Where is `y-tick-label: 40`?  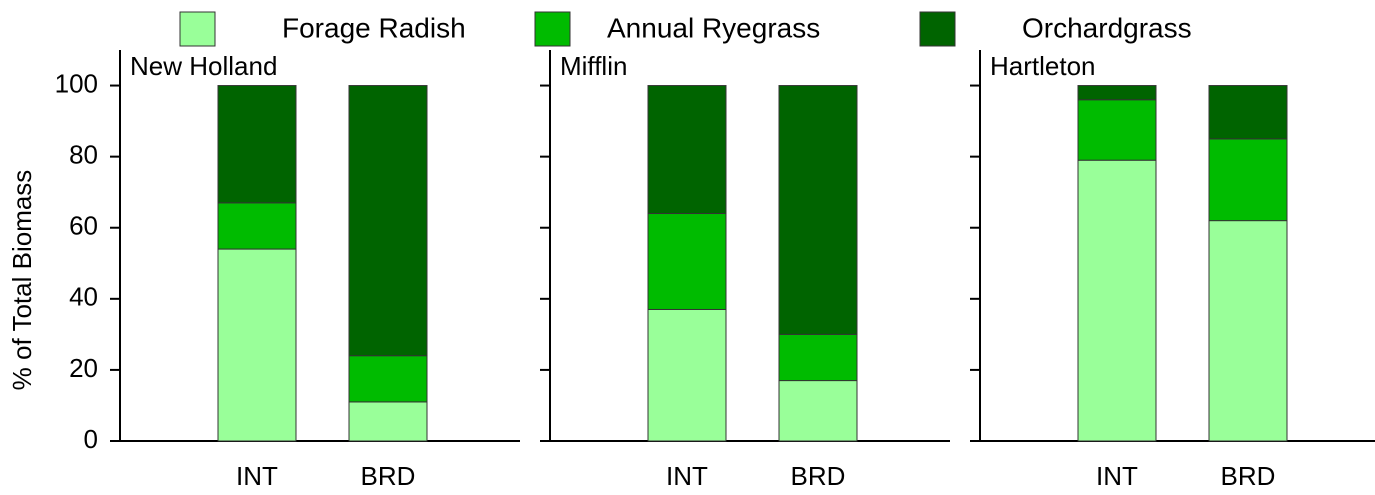 y-tick-label: 40 is located at coordinates (83, 297).